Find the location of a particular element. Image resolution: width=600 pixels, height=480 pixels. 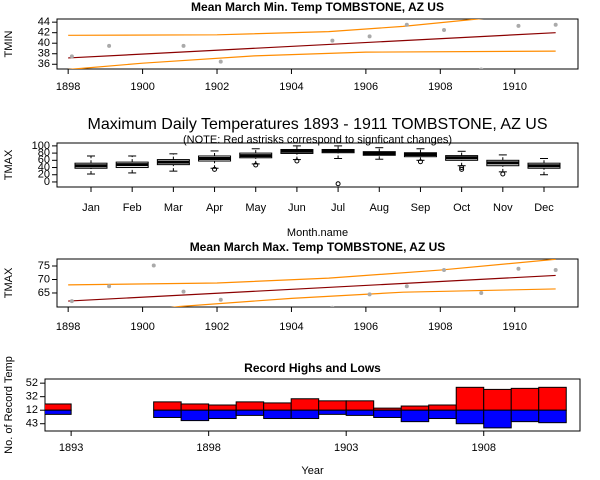

y-tick-label: 70 is located at coordinates (44, 279).